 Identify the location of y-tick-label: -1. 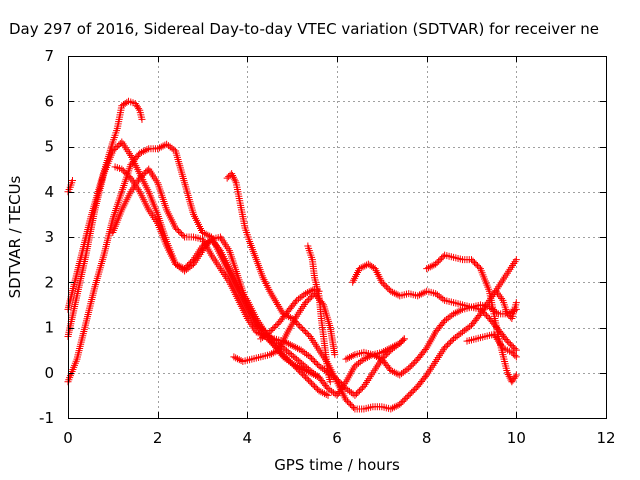
(46, 418).